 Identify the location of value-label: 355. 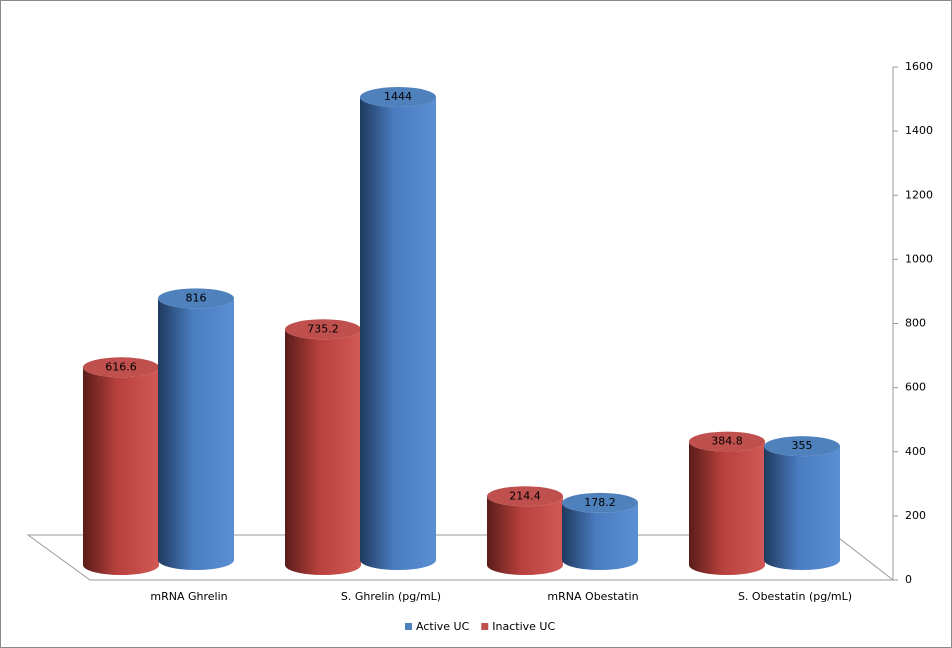
(802, 445).